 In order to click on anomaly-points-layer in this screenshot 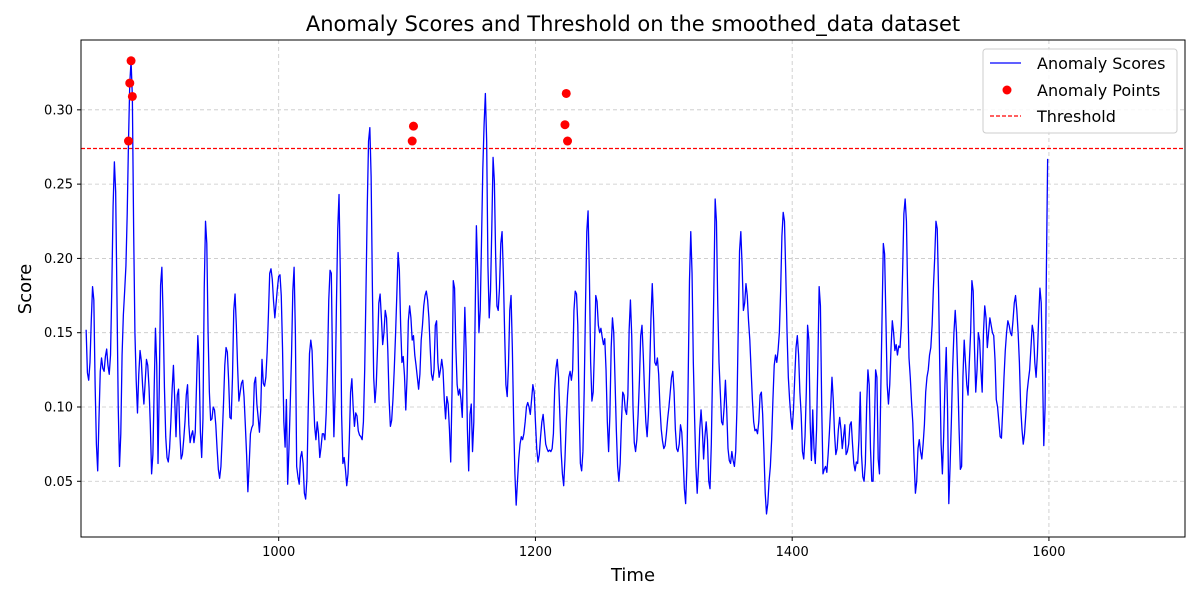, I will do `click(348, 101)`.